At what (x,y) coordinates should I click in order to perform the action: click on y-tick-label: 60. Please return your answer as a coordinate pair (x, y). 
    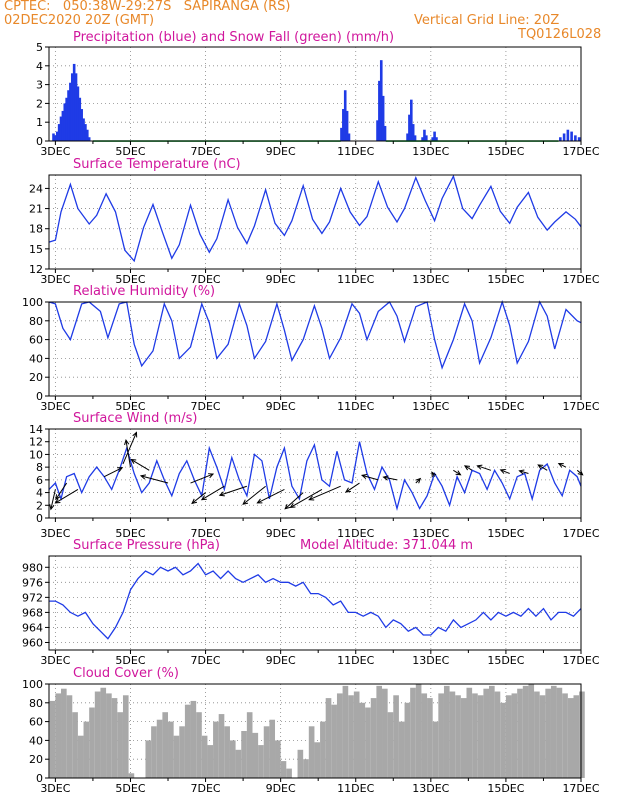
    Looking at the image, I should click on (36, 340).